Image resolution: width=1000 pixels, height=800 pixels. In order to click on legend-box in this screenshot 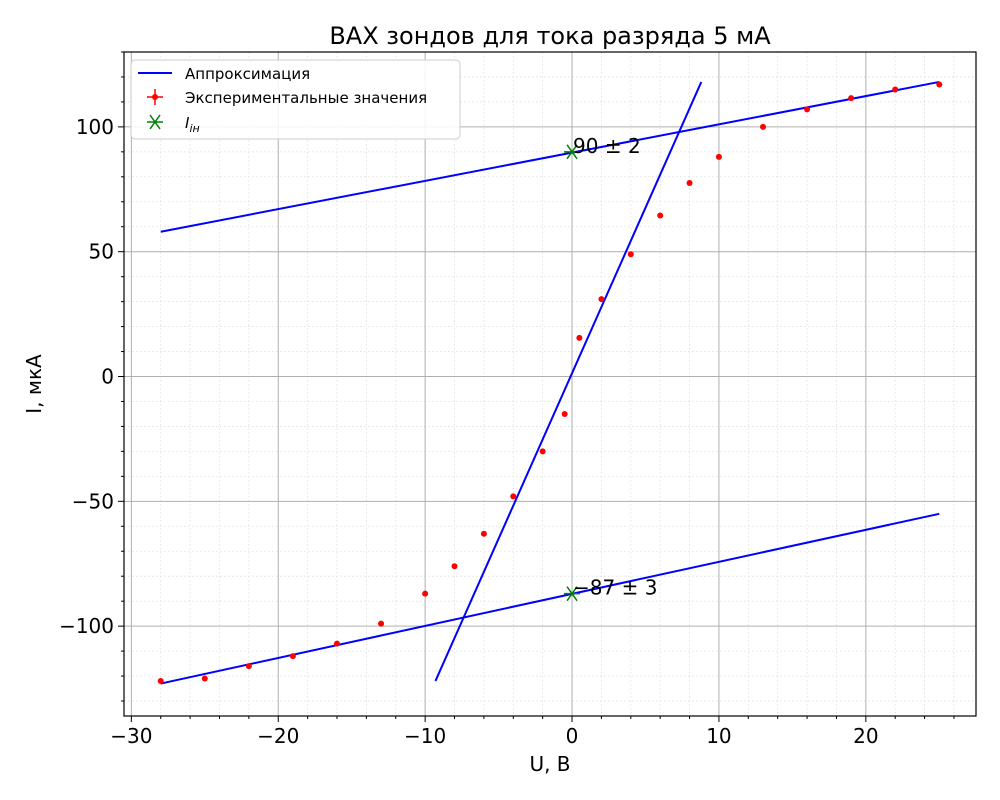, I will do `click(295, 99)`.